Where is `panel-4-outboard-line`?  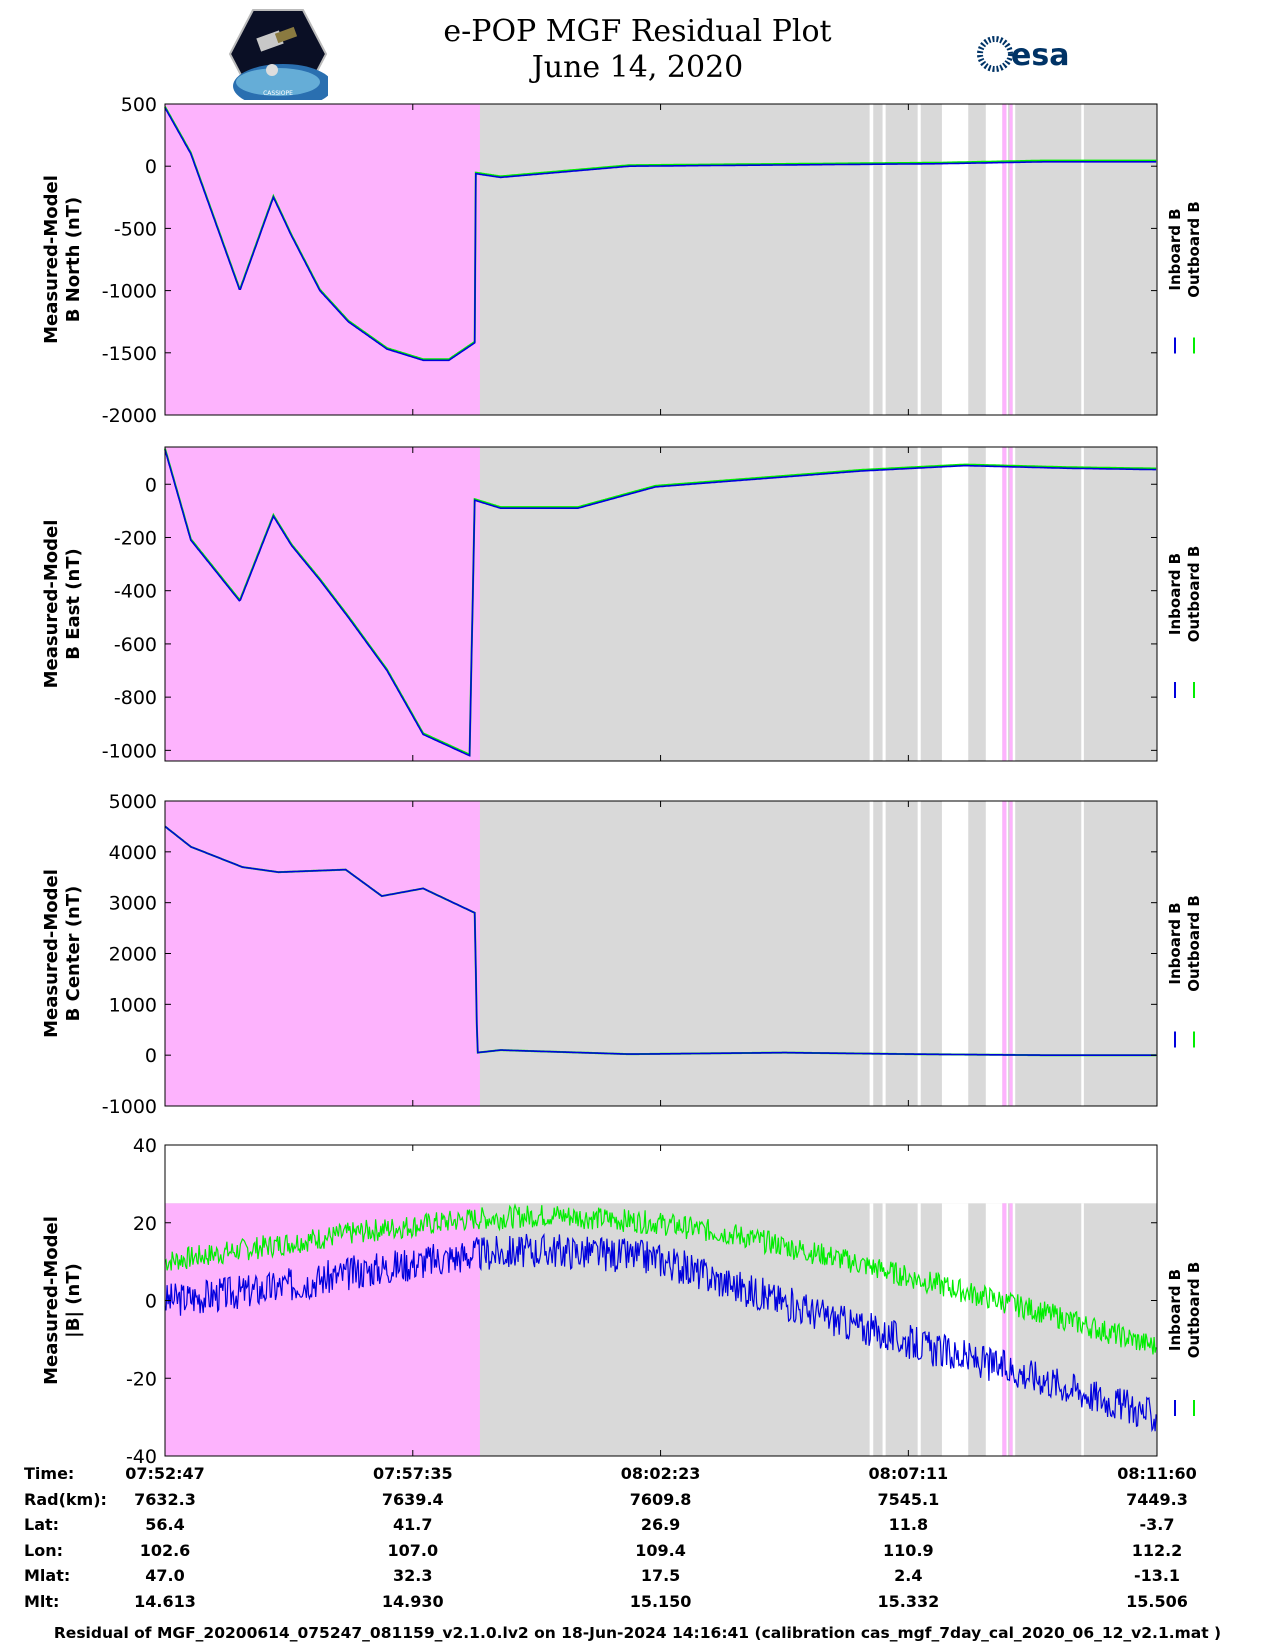
panel-4-outboard-line is located at coordinates (660, 1279).